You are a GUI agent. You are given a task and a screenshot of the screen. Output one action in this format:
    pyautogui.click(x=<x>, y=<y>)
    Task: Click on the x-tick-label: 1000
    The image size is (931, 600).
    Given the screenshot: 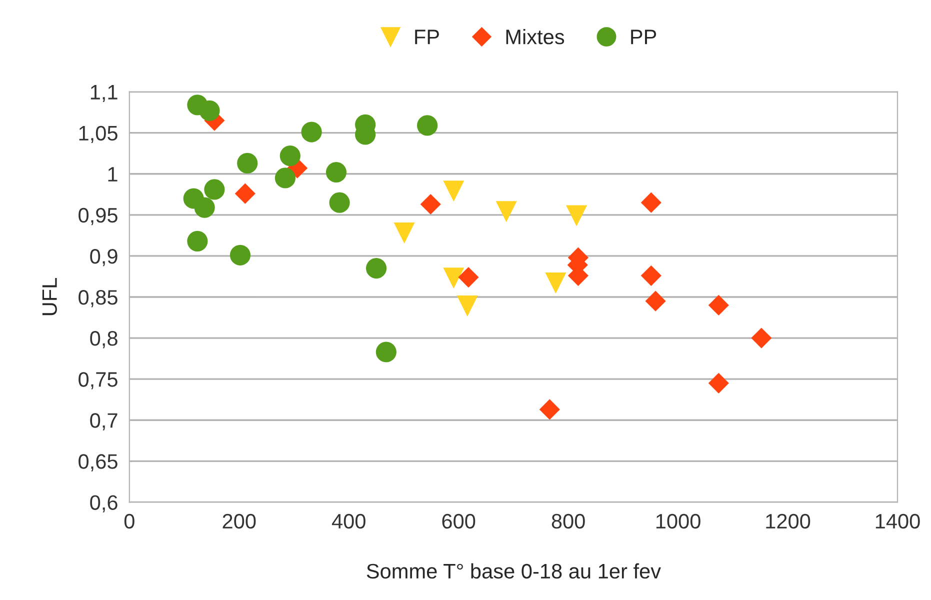 What is the action you would take?
    pyautogui.click(x=678, y=521)
    